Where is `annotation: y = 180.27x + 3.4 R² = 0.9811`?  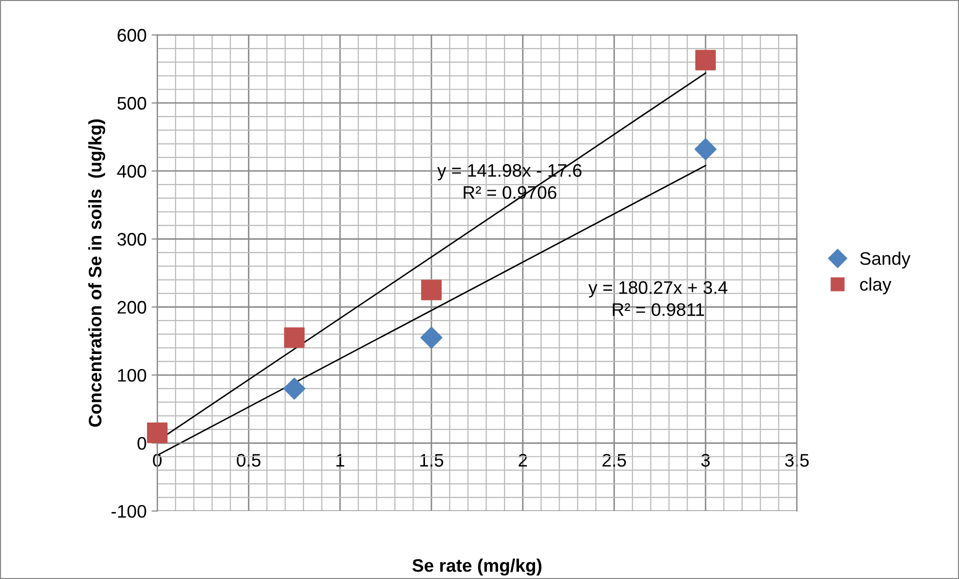 annotation: y = 180.27x + 3.4 R² = 0.9811 is located at coordinates (658, 298).